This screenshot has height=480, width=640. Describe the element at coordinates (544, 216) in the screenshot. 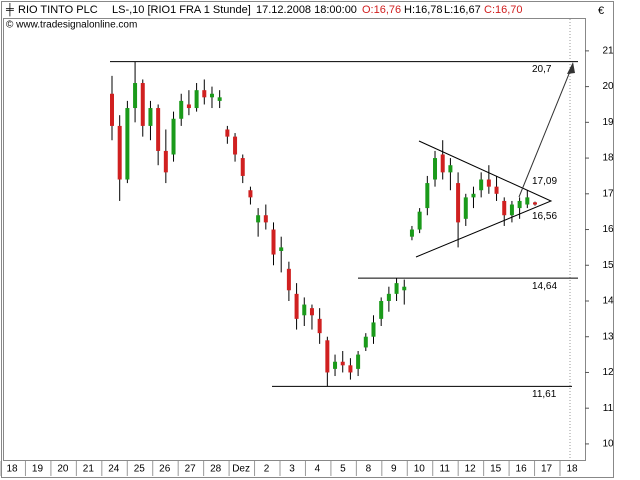

I see `triangle-label: 16,56` at that location.